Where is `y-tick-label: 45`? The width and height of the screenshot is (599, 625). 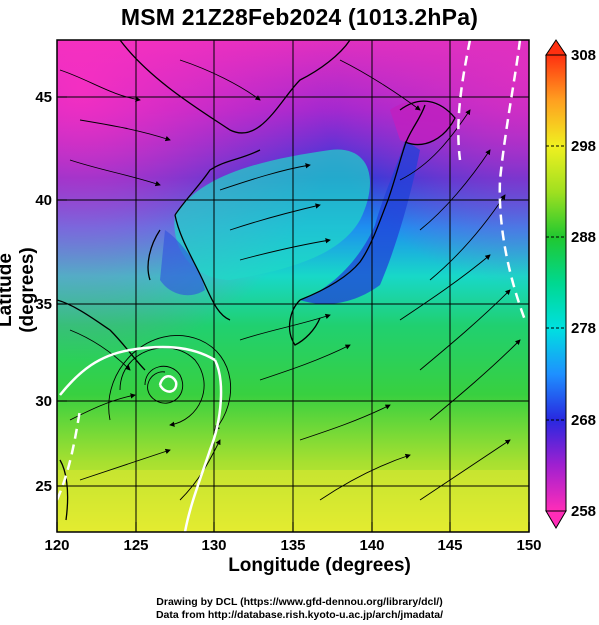
y-tick-label: 45 is located at coordinates (43, 97).